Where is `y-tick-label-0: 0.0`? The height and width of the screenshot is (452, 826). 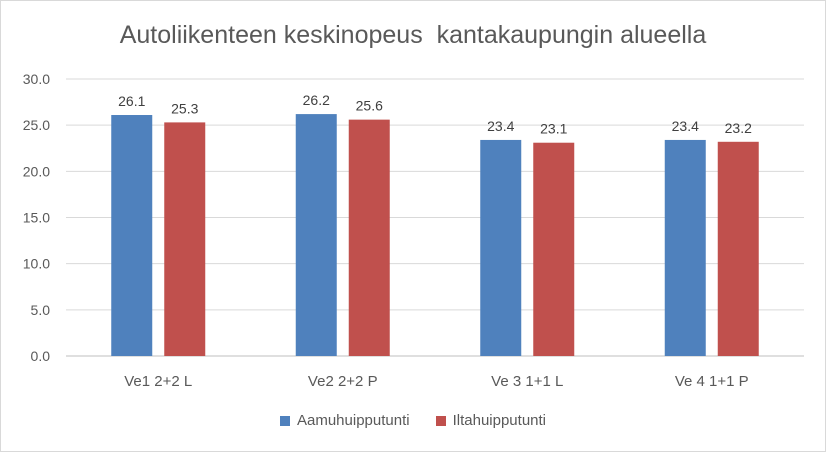 y-tick-label-0: 0.0 is located at coordinates (41, 356).